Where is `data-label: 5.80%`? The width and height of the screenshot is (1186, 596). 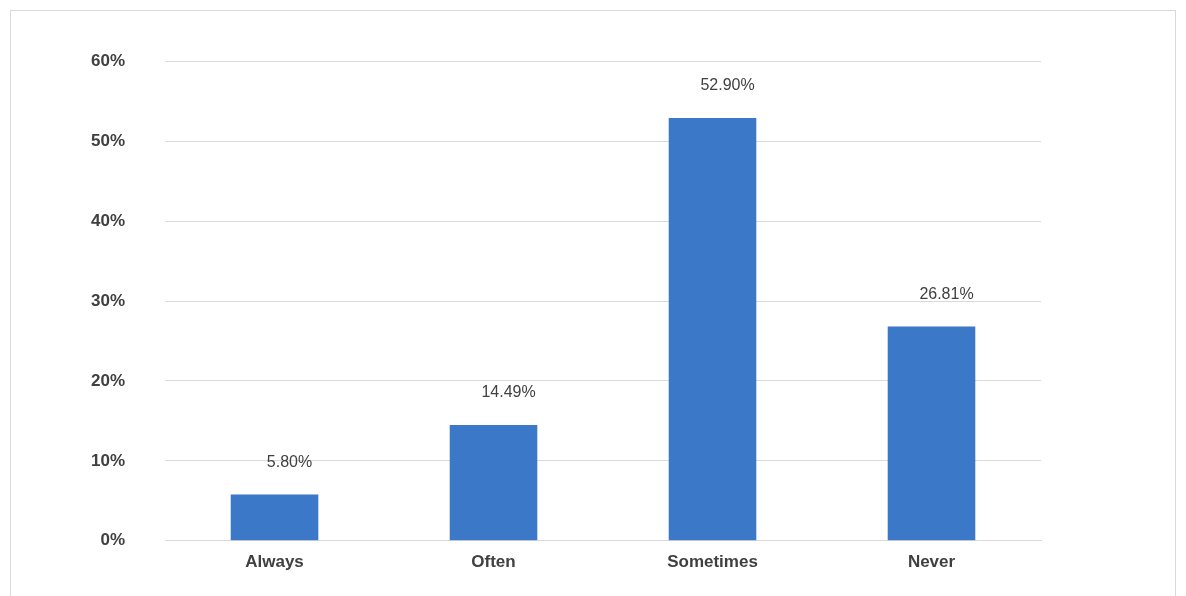
data-label: 5.80% is located at coordinates (289, 461).